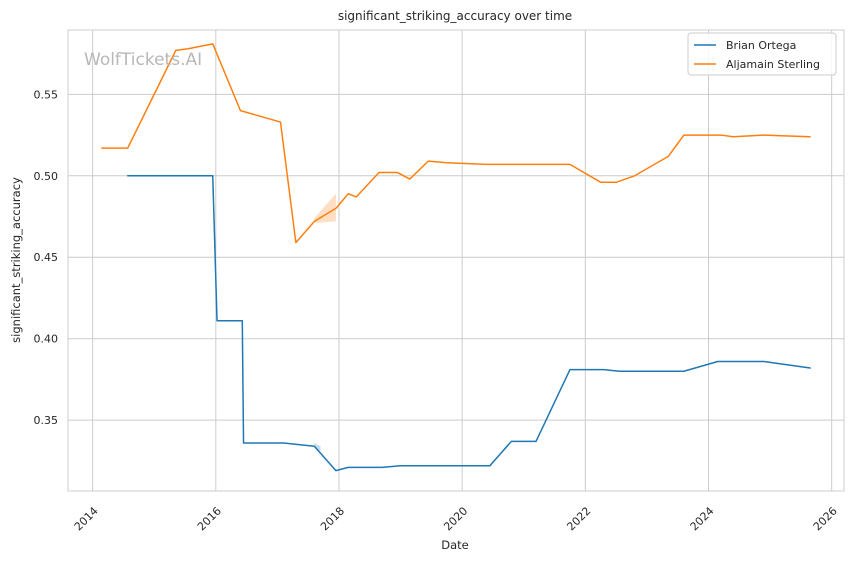 The image size is (854, 561). I want to click on x-tick-label: 2014, so click(86, 518).